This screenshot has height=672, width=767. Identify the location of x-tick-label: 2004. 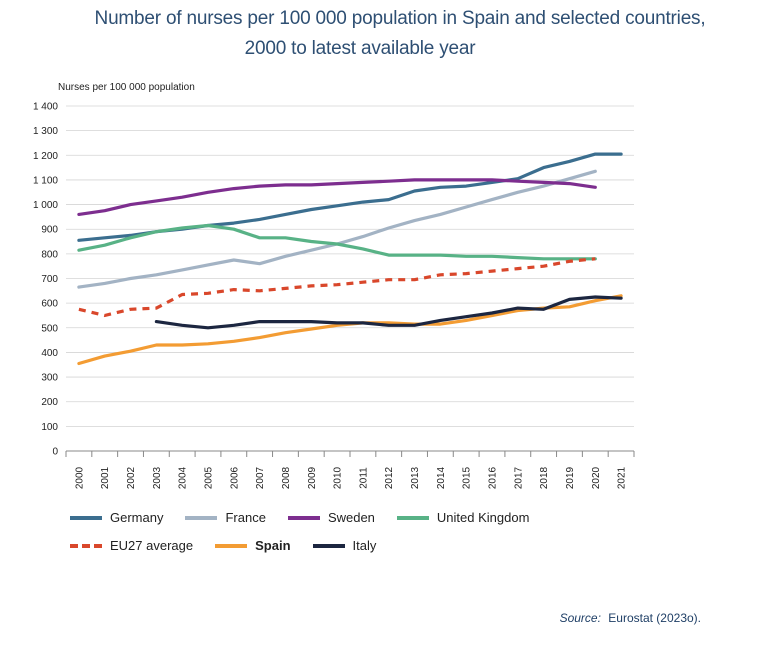
(183, 477).